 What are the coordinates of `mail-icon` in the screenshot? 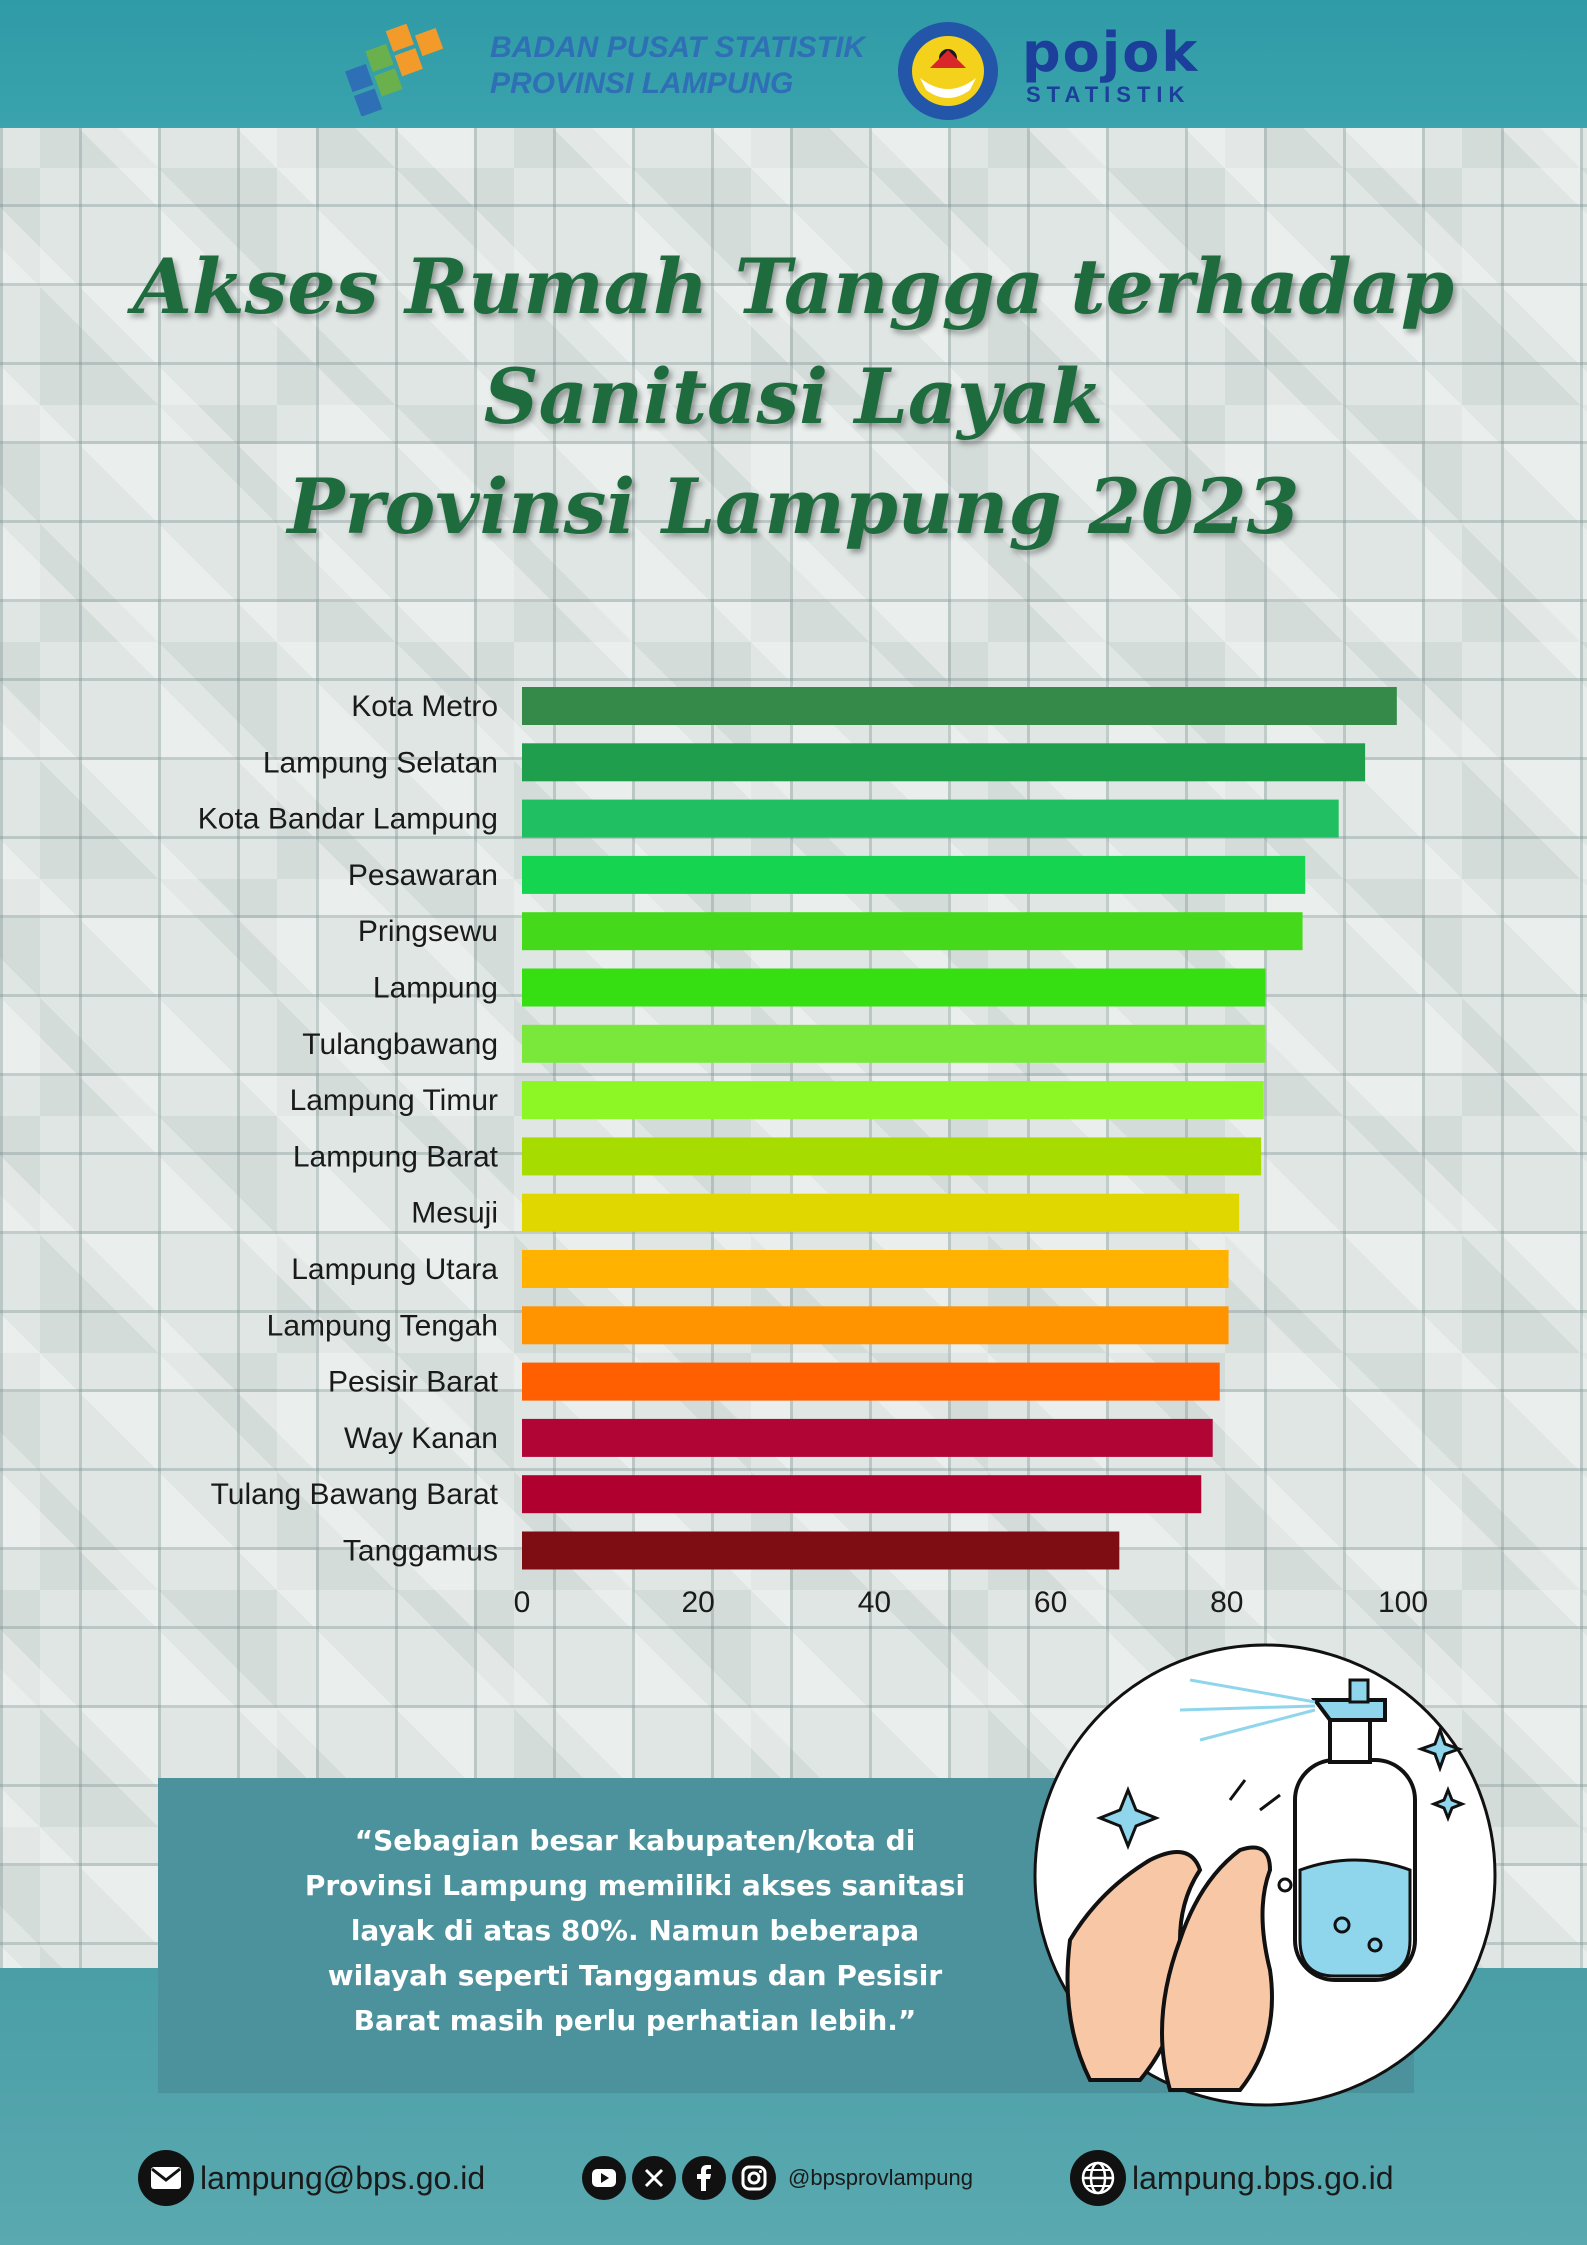 It's located at (166, 2178).